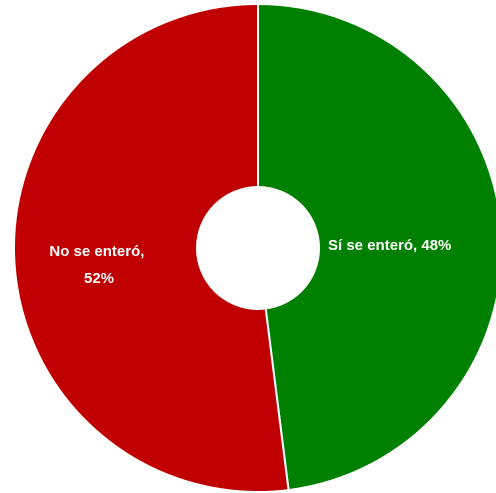 The height and width of the screenshot is (493, 496). Describe the element at coordinates (258, 248) in the screenshot. I see `donut-hole` at that location.